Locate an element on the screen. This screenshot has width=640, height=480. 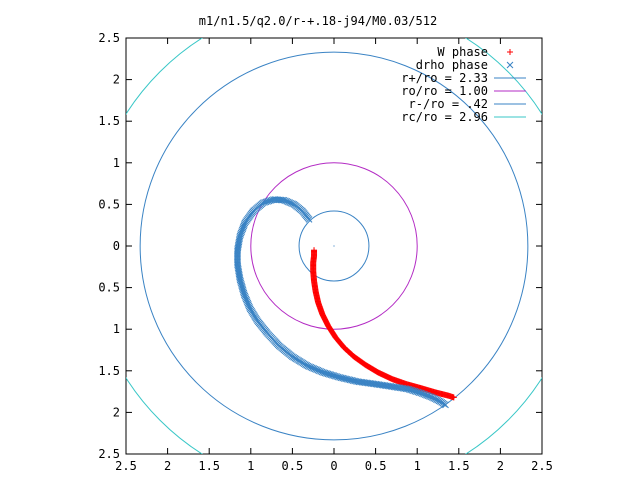
legend-label: W phase is located at coordinates (462, 52).